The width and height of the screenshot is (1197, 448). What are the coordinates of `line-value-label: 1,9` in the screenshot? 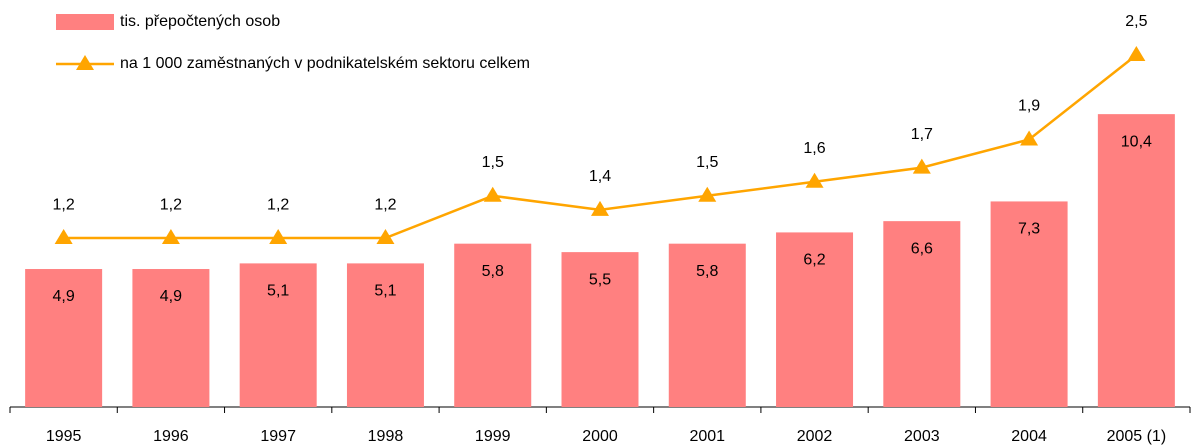 It's located at (1029, 106).